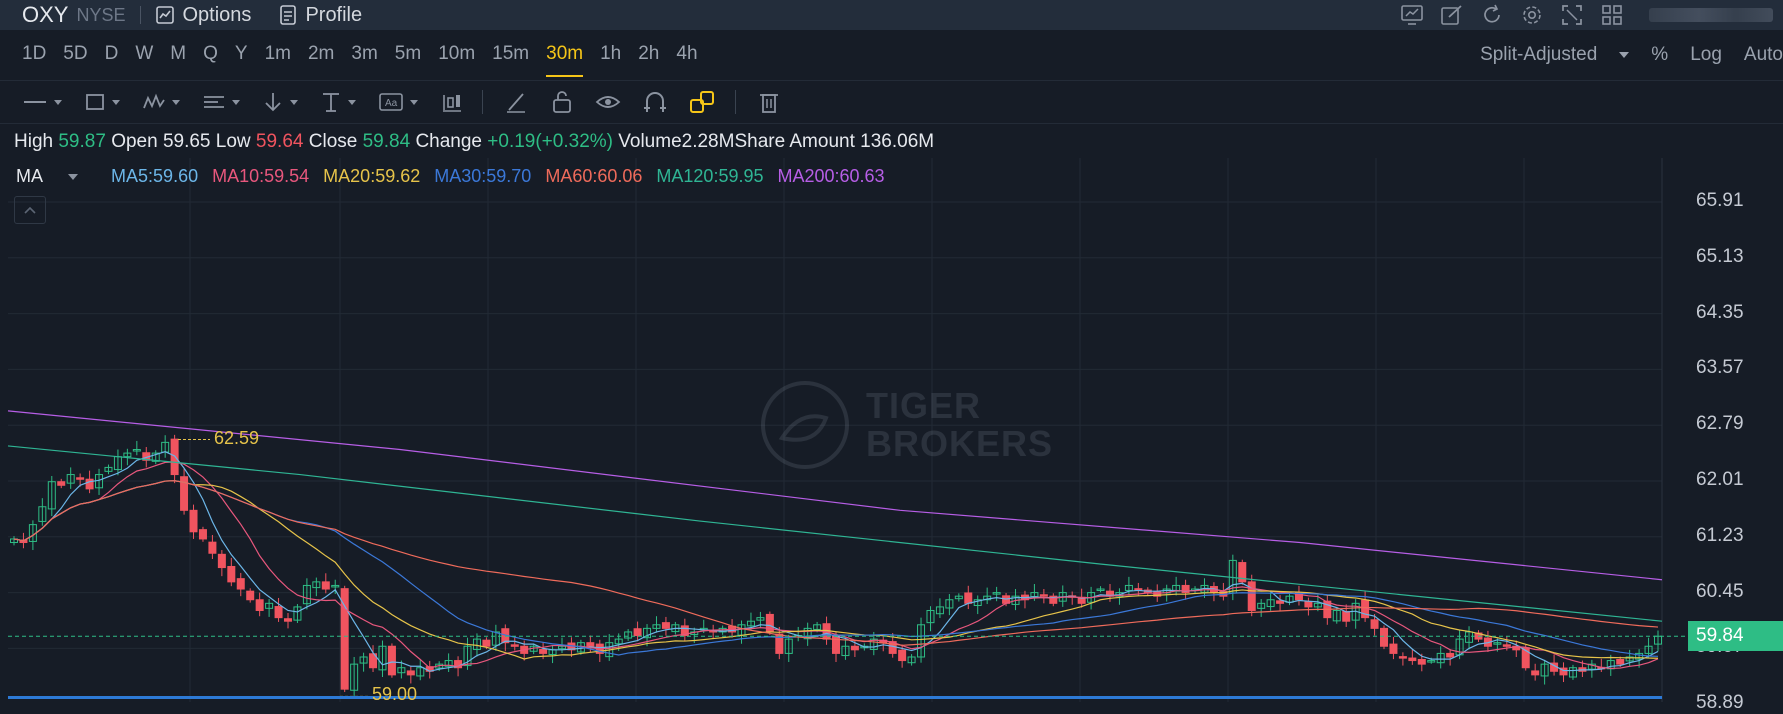 This screenshot has width=1783, height=714. I want to click on period-tab-1d: 1D, so click(34, 53).